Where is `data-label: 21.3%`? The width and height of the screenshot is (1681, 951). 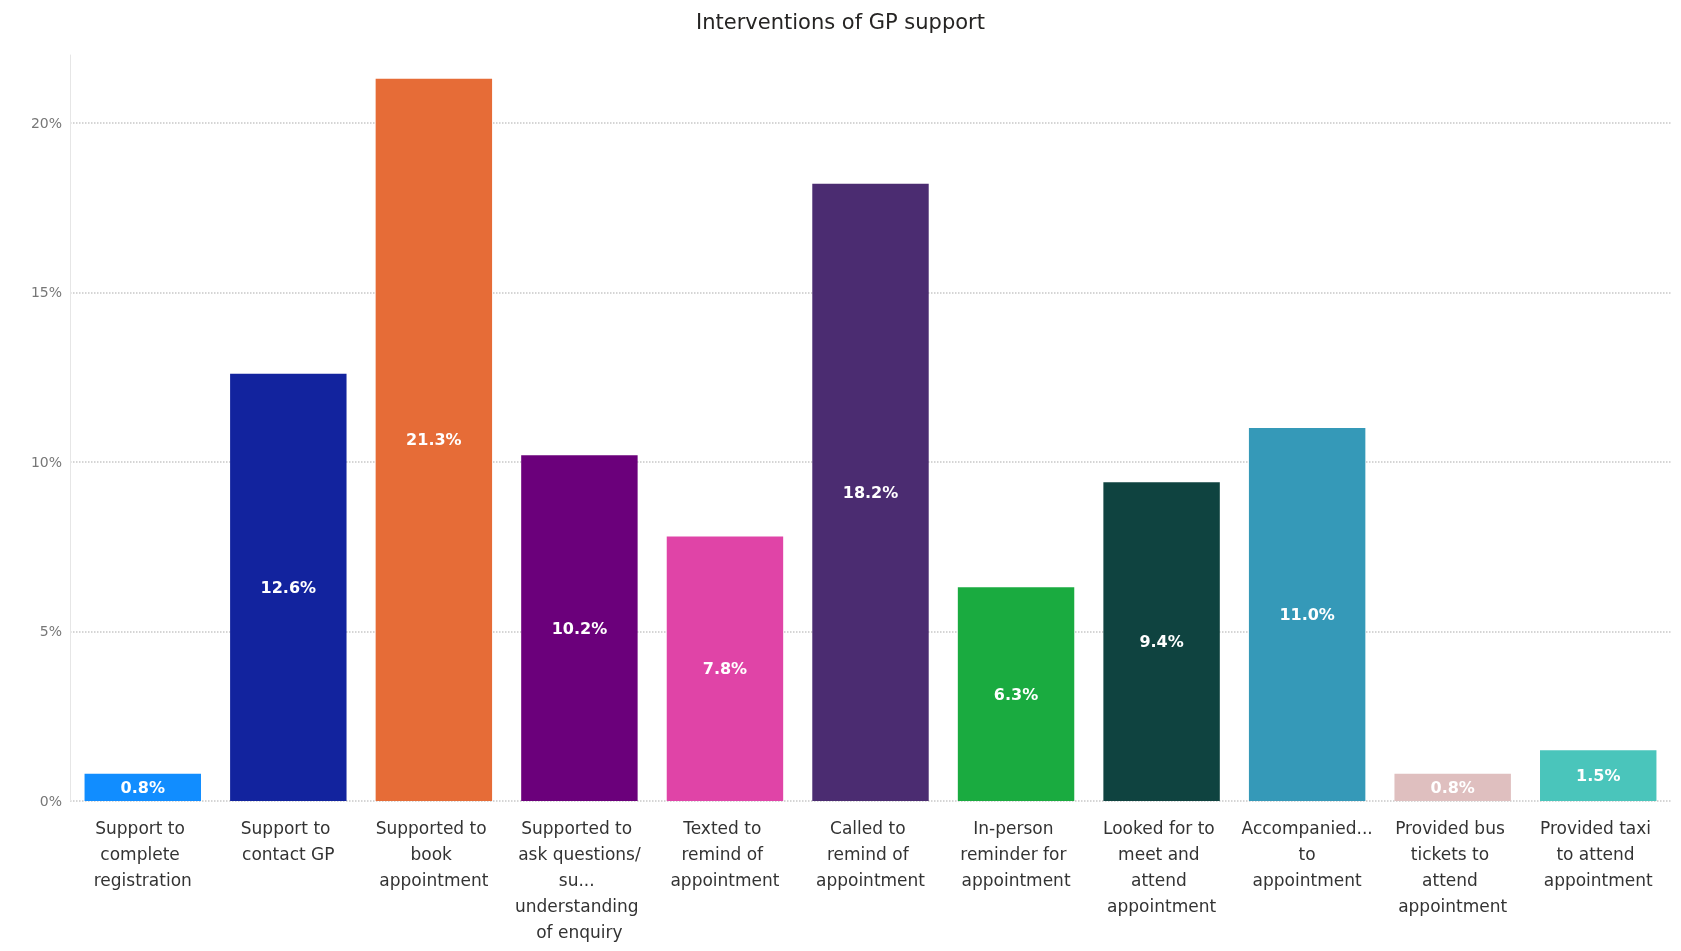 data-label: 21.3% is located at coordinates (434, 440).